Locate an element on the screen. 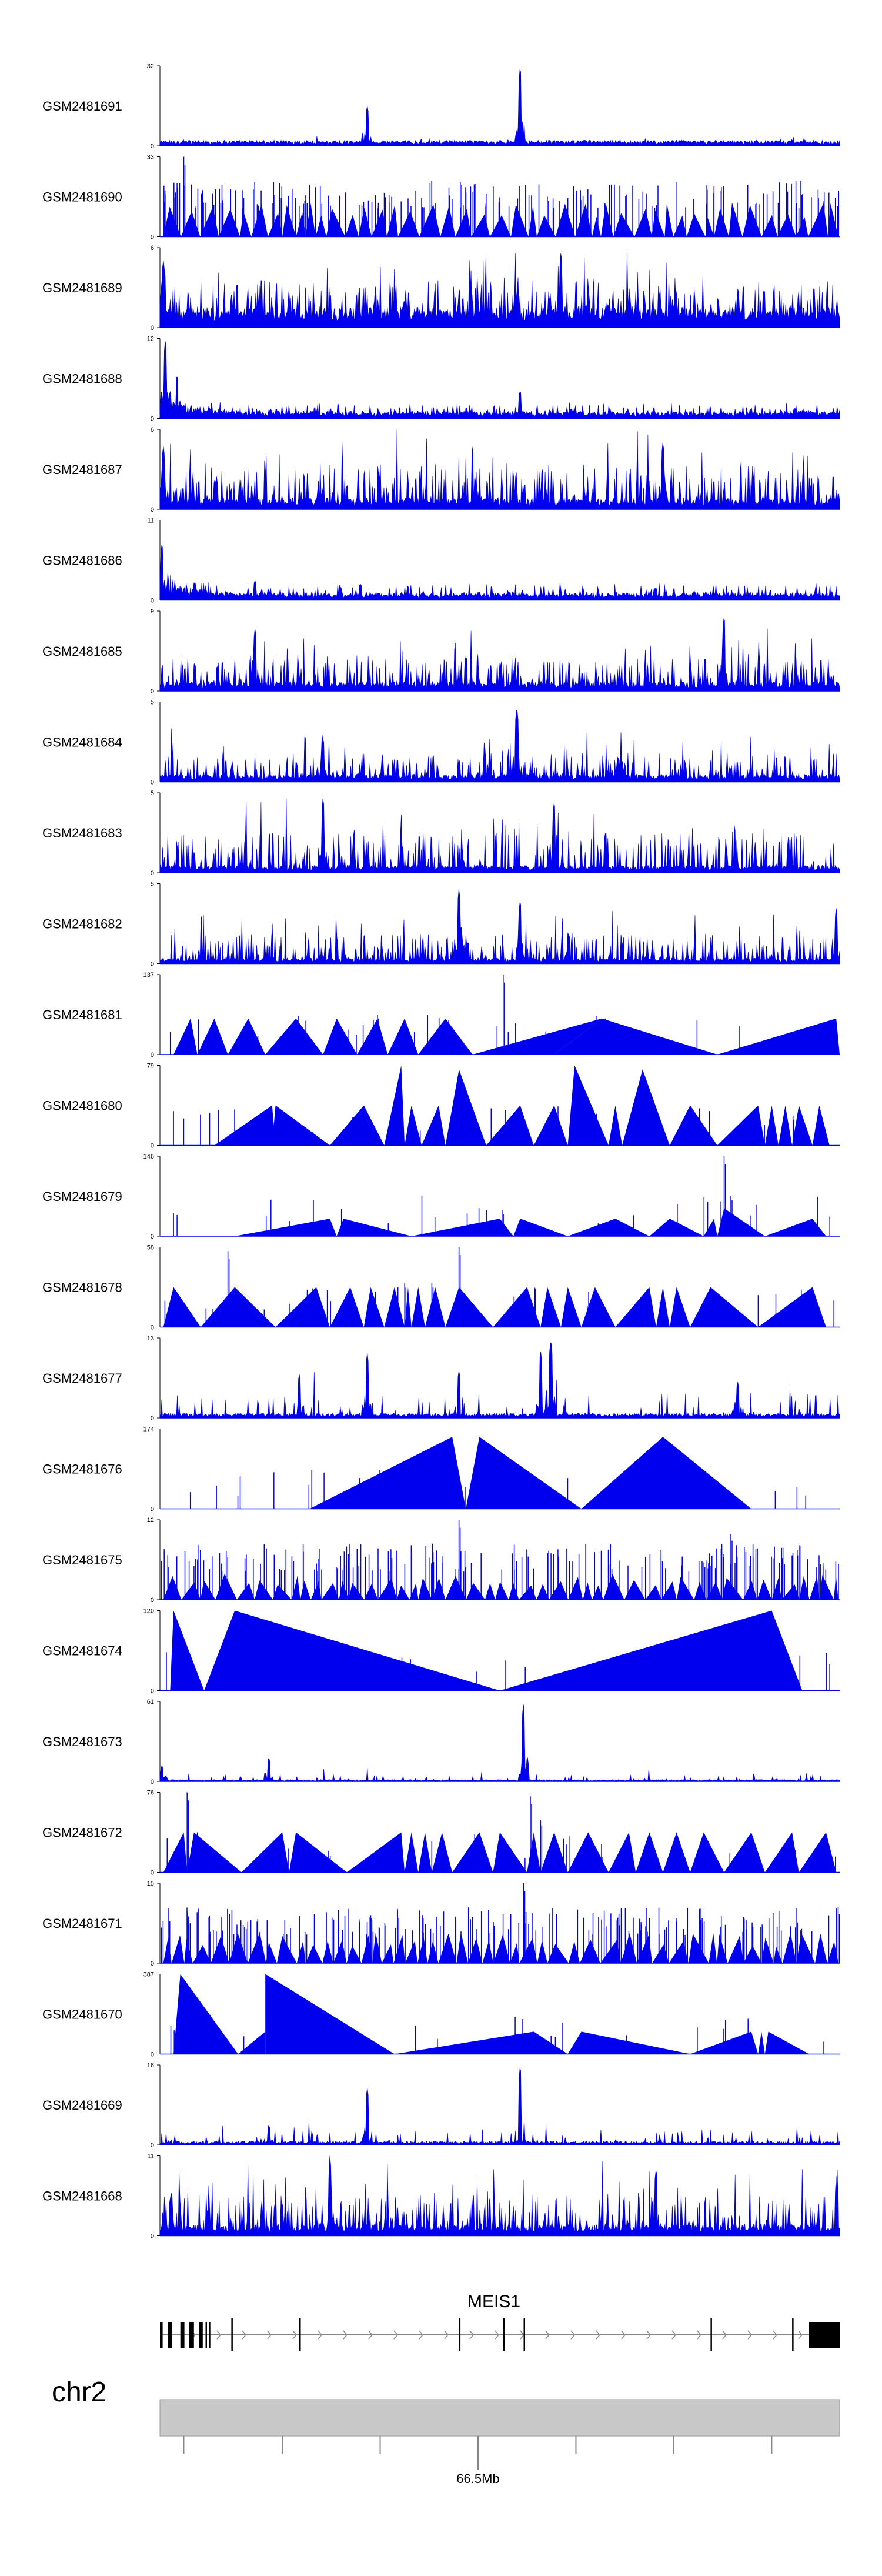 The height and width of the screenshot is (2576, 882). y-max-tick-label: 61 is located at coordinates (150, 1702).